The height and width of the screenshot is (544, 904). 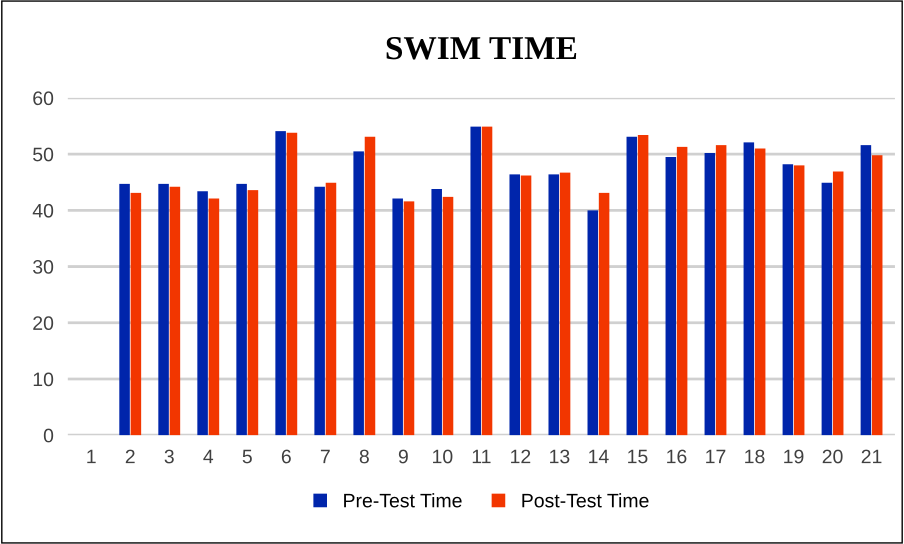 What do you see at coordinates (481, 48) in the screenshot?
I see `chart-title: SWIM TIME` at bounding box center [481, 48].